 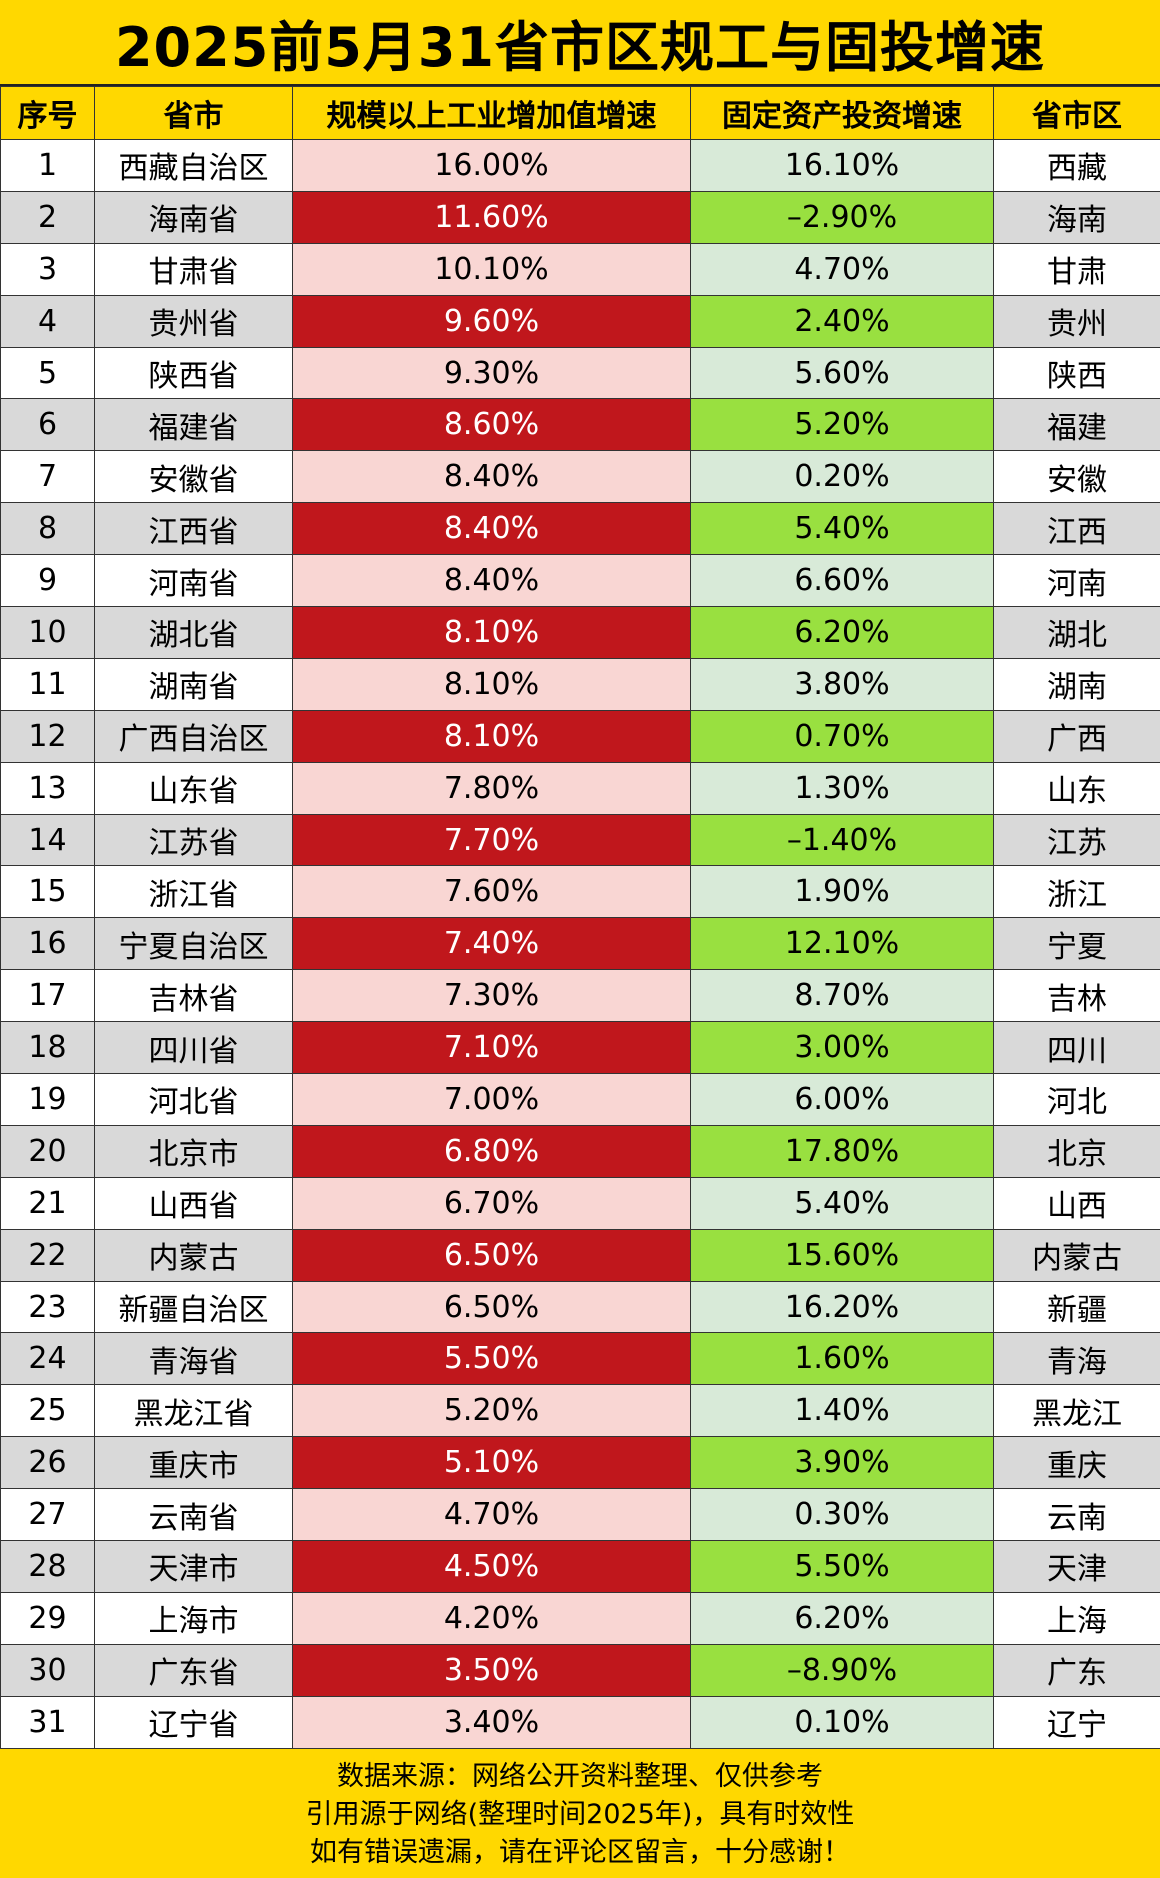 What do you see at coordinates (491, 1099) in the screenshot?
I see `cell-industry-growth: 7.00%` at bounding box center [491, 1099].